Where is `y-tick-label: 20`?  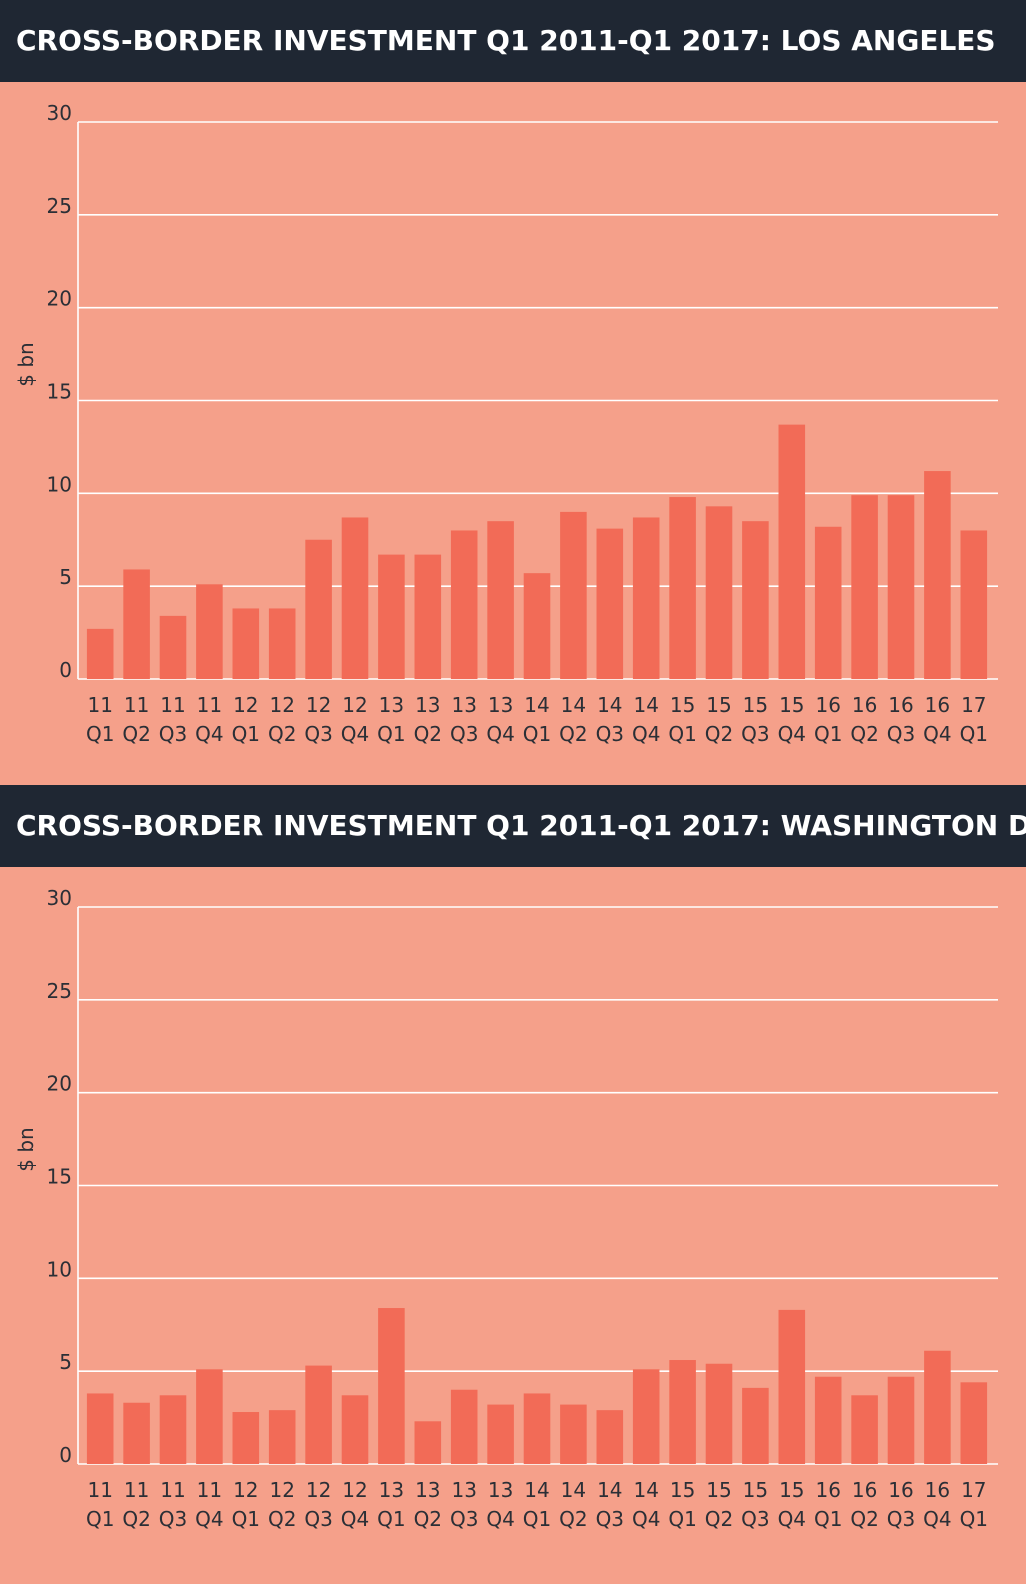 y-tick-label: 20 is located at coordinates (59, 299).